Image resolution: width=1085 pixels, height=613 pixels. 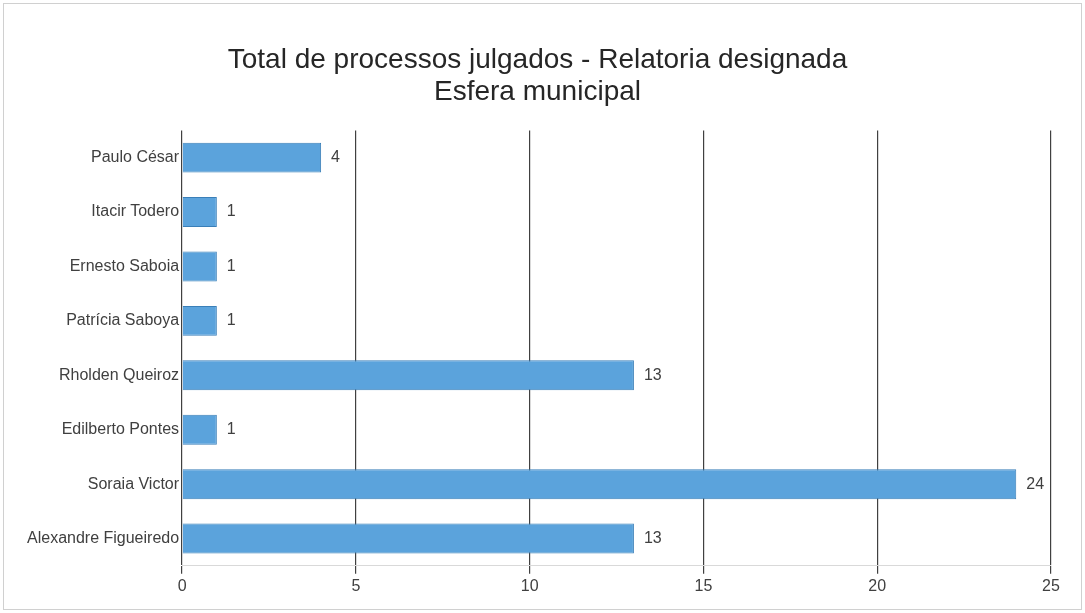 What do you see at coordinates (119, 374) in the screenshot?
I see `y-tick-label: Rholden Queiroz` at bounding box center [119, 374].